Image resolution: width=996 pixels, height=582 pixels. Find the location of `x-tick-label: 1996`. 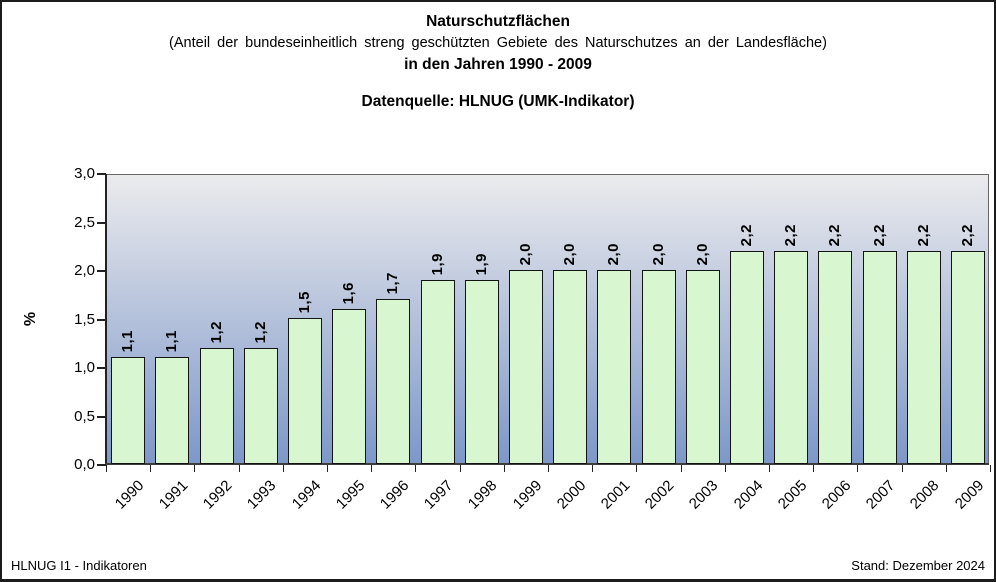

x-tick-label: 1996 is located at coordinates (394, 495).